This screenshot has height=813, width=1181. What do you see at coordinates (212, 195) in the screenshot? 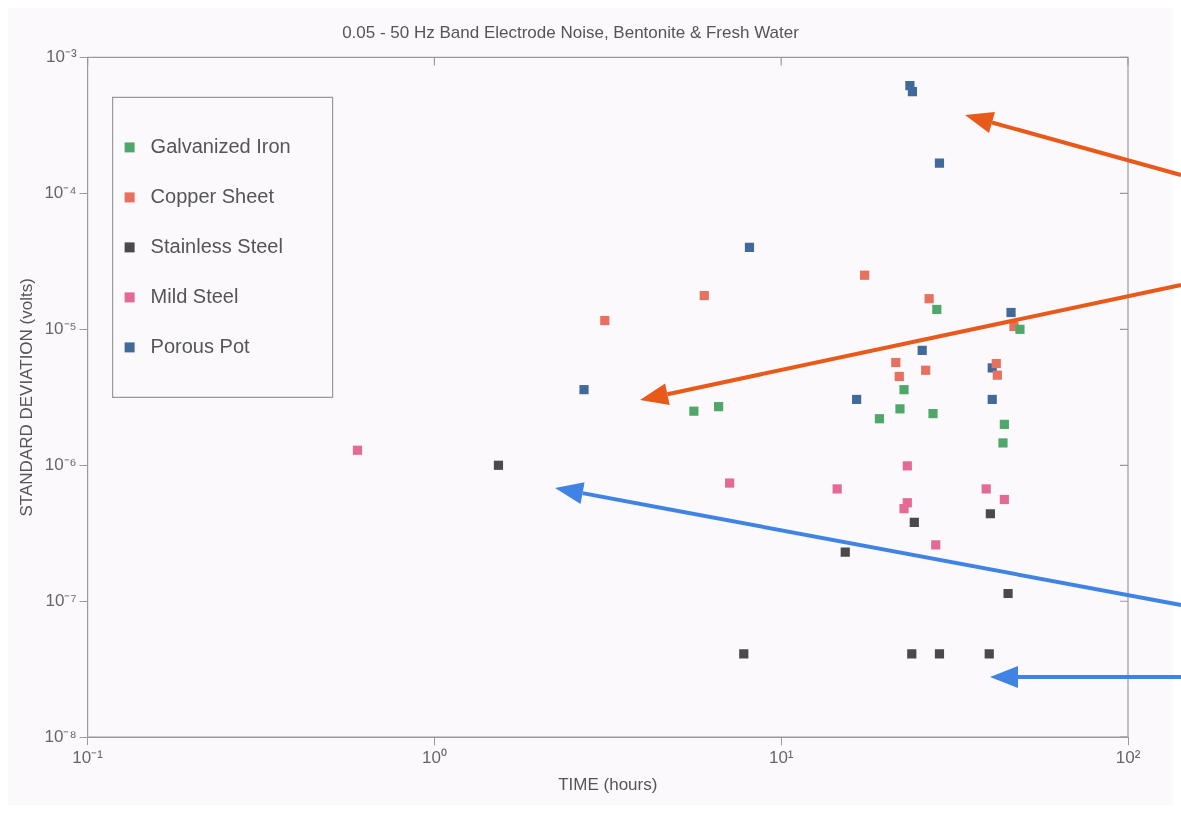
I see `legend-label: Copper Sheet` at bounding box center [212, 195].